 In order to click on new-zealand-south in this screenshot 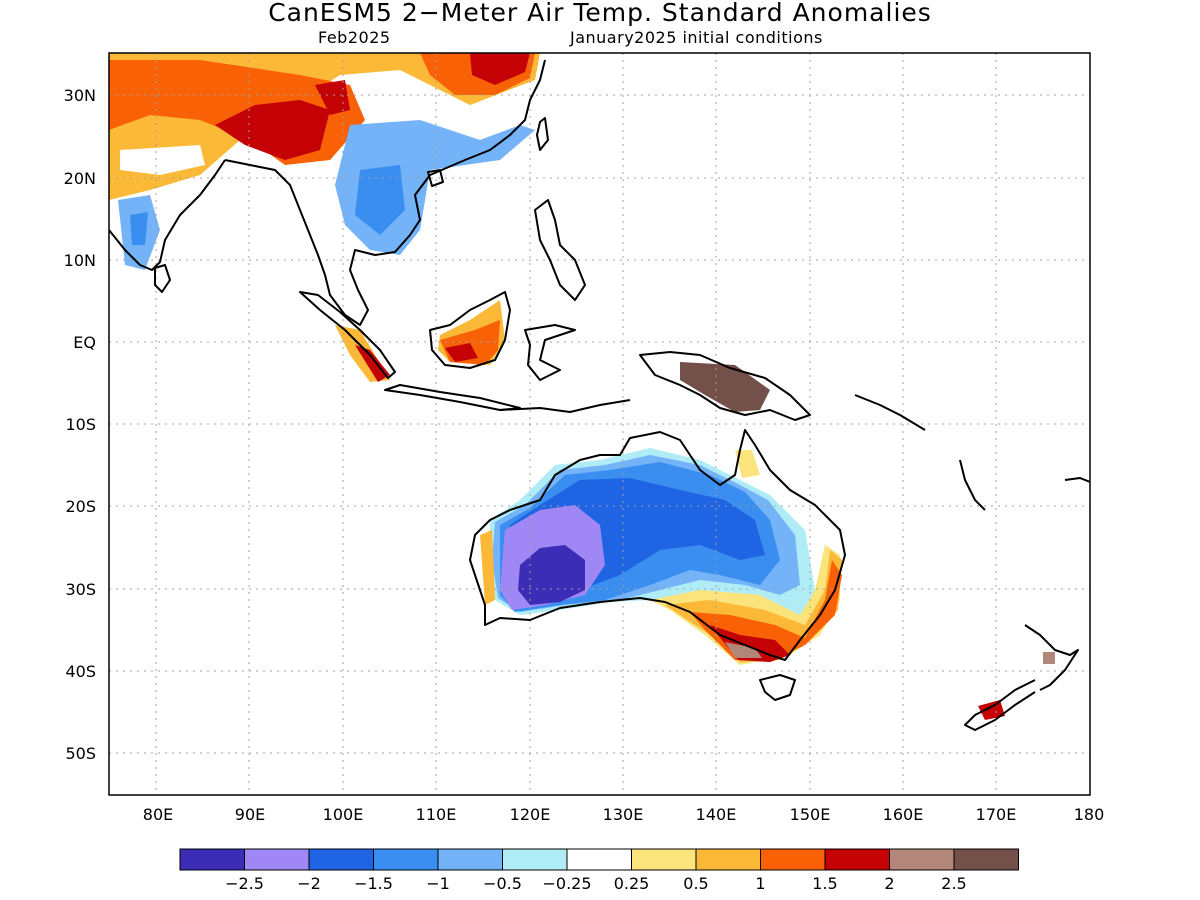, I will do `click(1000, 705)`.